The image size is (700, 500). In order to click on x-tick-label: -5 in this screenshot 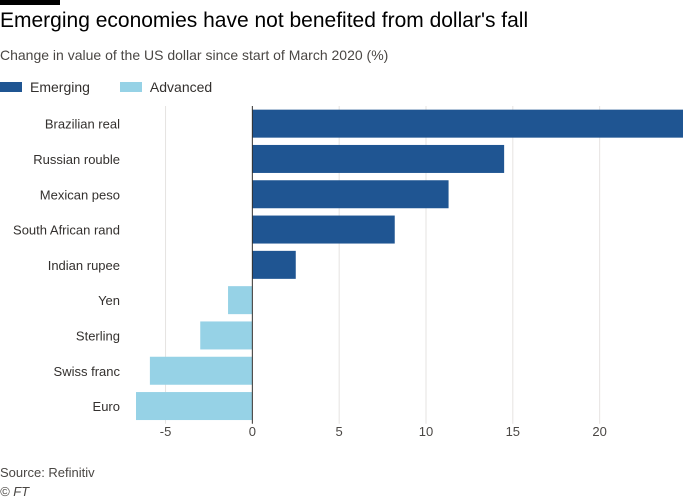, I will do `click(166, 431)`.